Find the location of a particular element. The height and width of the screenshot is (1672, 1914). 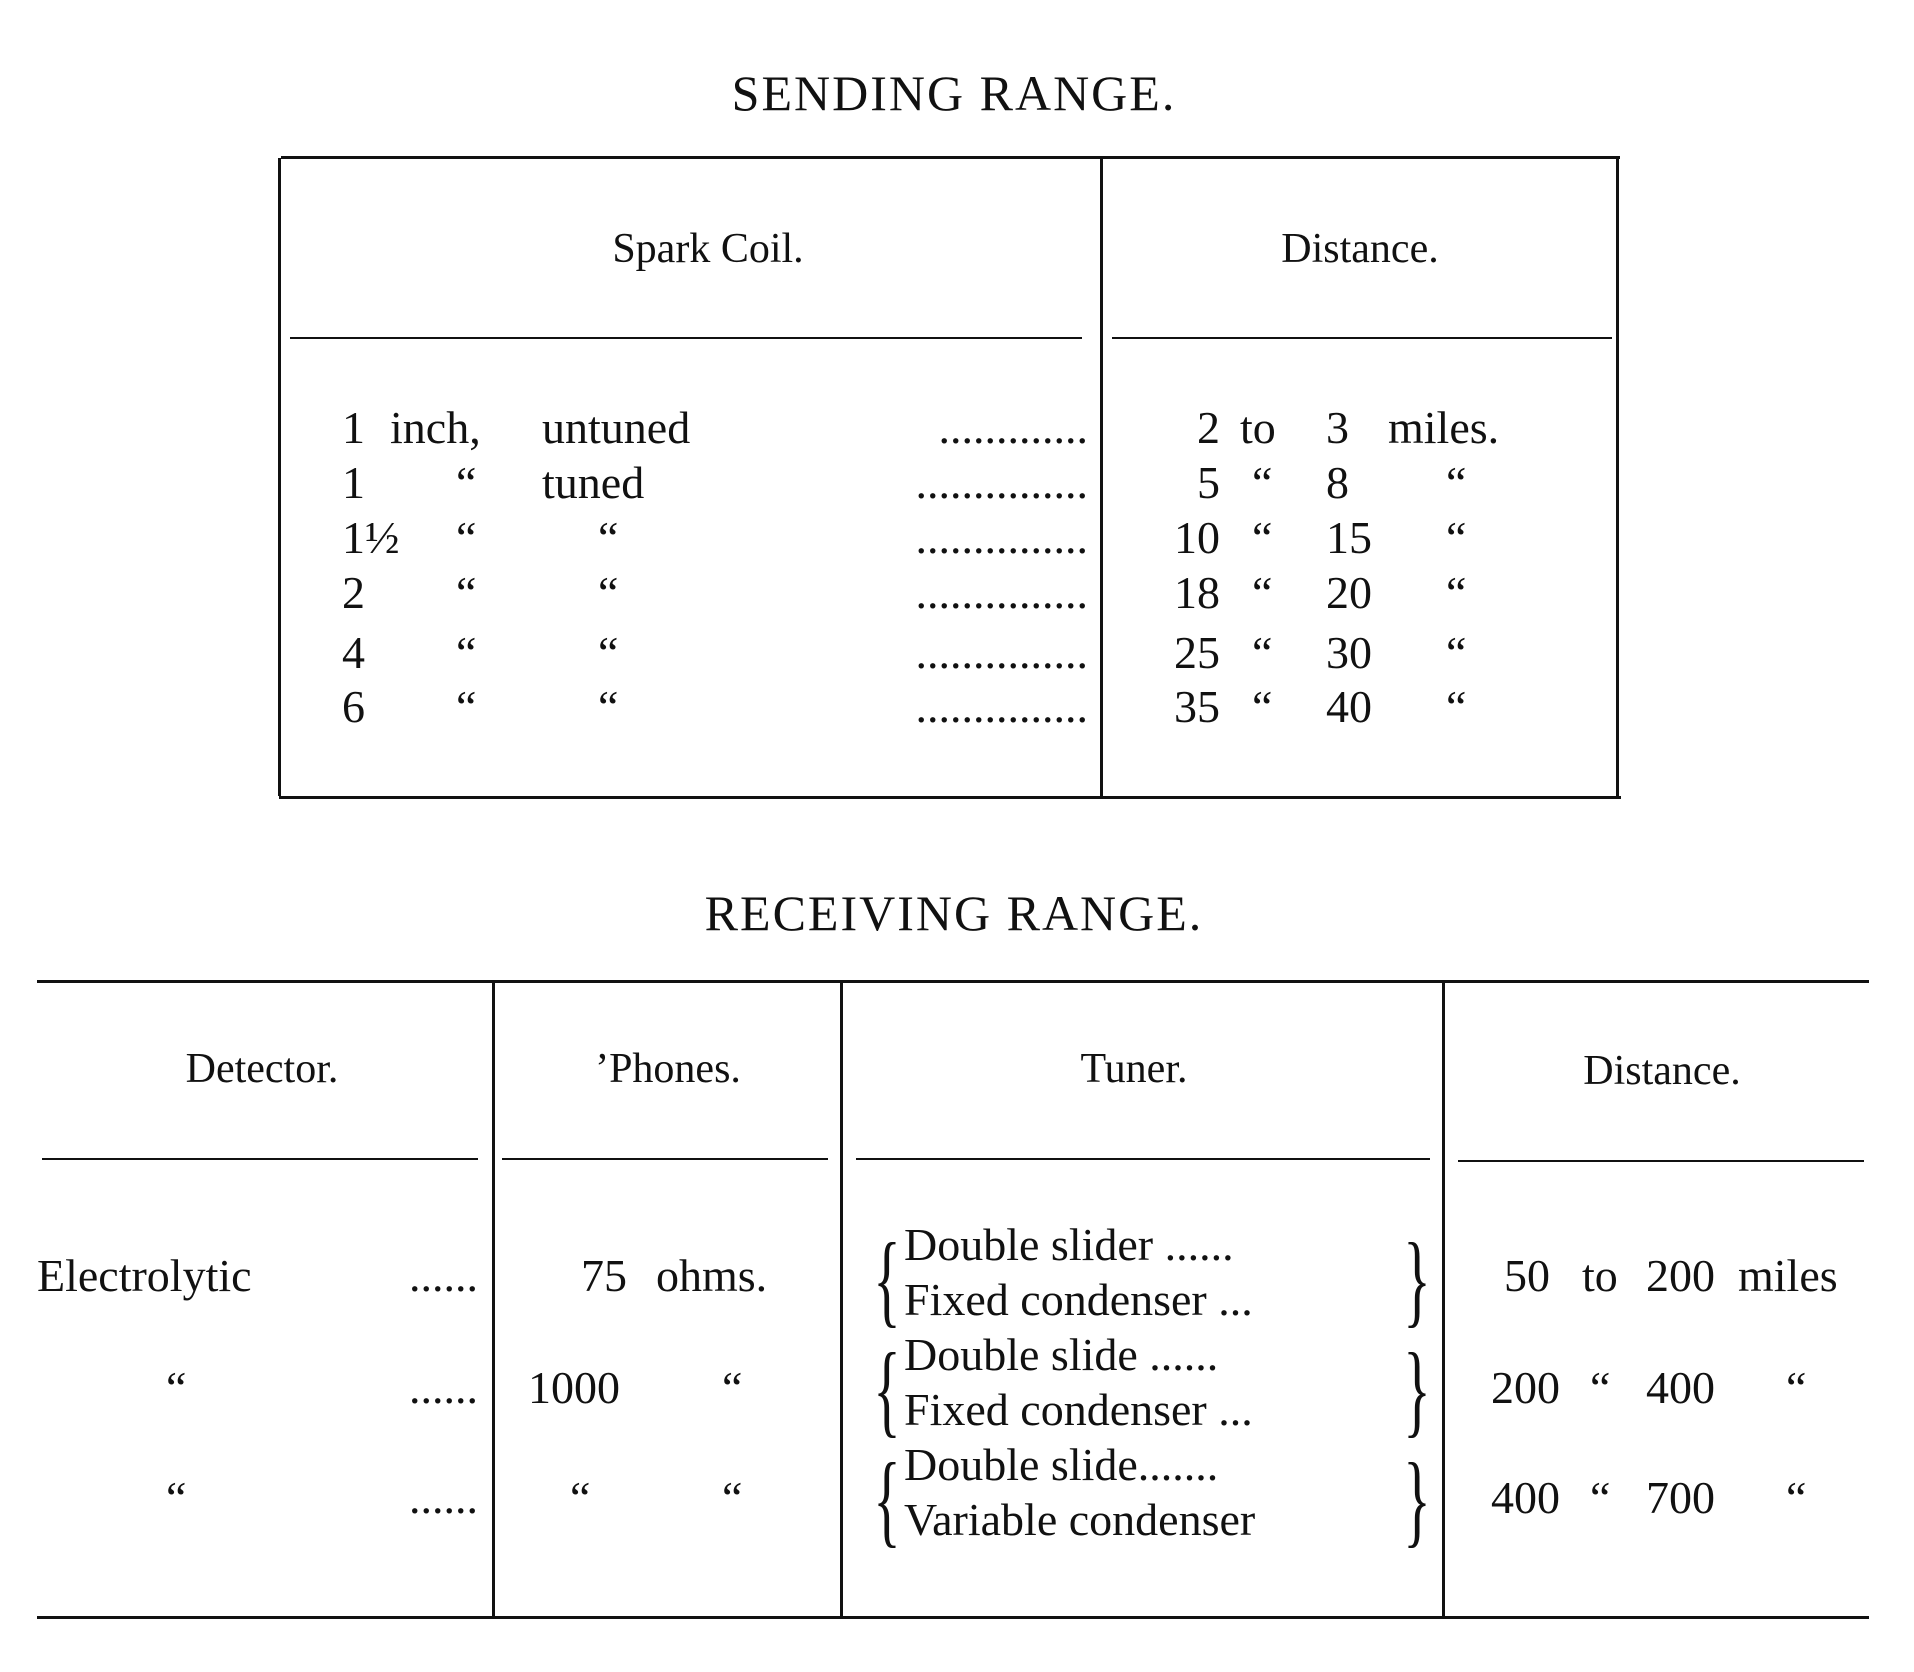

distance-to: 700 is located at coordinates (1680, 1497).